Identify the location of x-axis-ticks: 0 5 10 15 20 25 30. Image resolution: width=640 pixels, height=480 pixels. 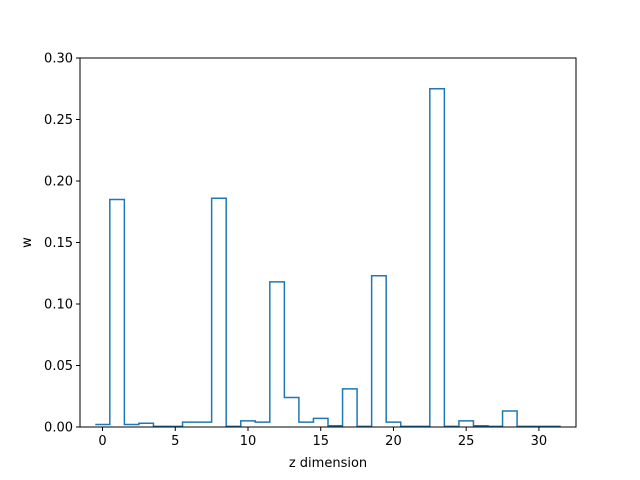
(322, 438).